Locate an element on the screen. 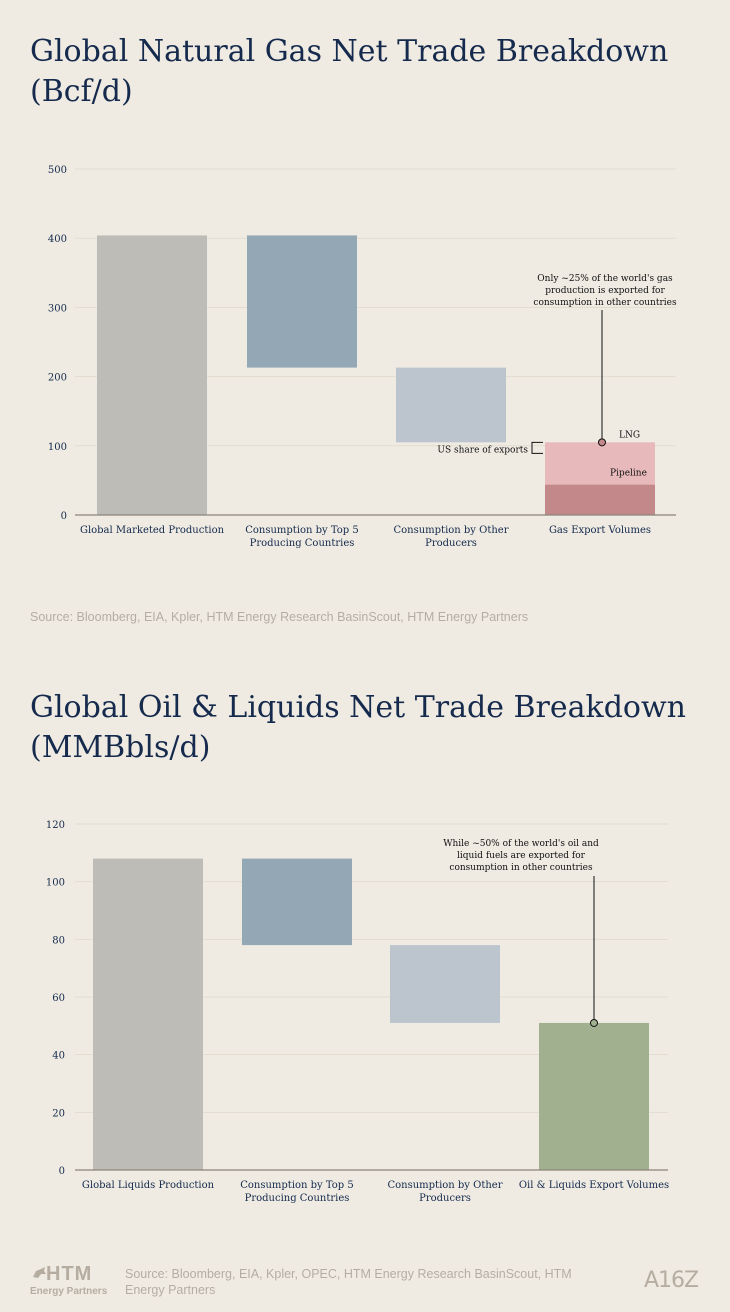  oil-y-tick-label: 60 is located at coordinates (58, 998).